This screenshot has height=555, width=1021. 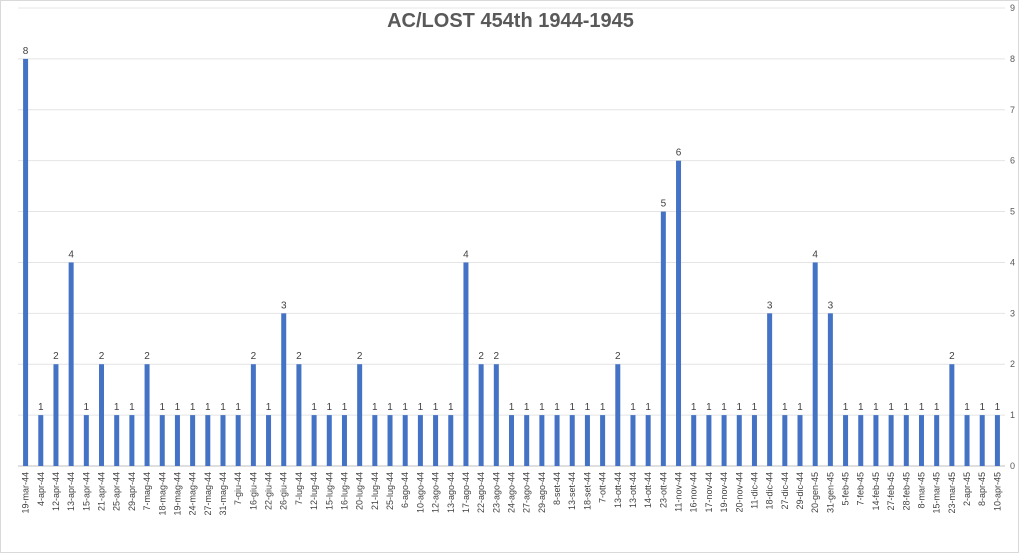 I want to click on y-tick-label: 8, so click(x=1012, y=59).